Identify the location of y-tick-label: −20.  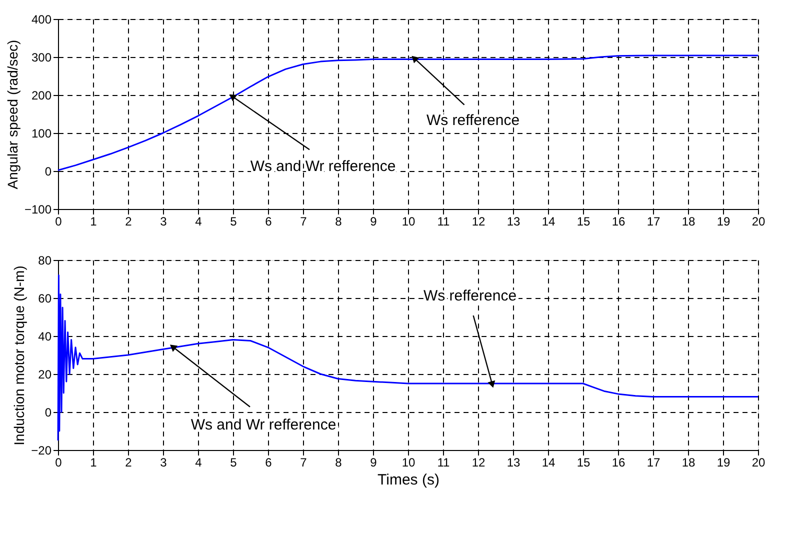
(41, 451).